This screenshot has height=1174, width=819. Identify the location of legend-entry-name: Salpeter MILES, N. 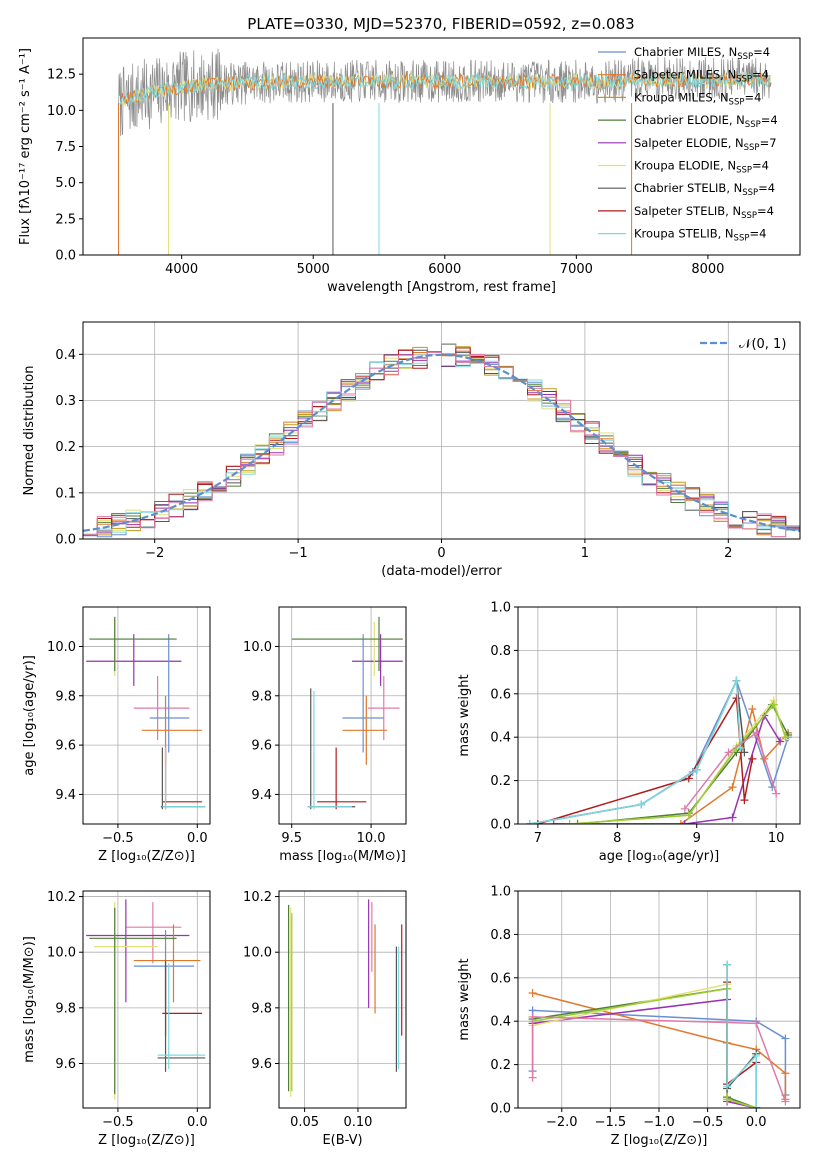
(685, 75).